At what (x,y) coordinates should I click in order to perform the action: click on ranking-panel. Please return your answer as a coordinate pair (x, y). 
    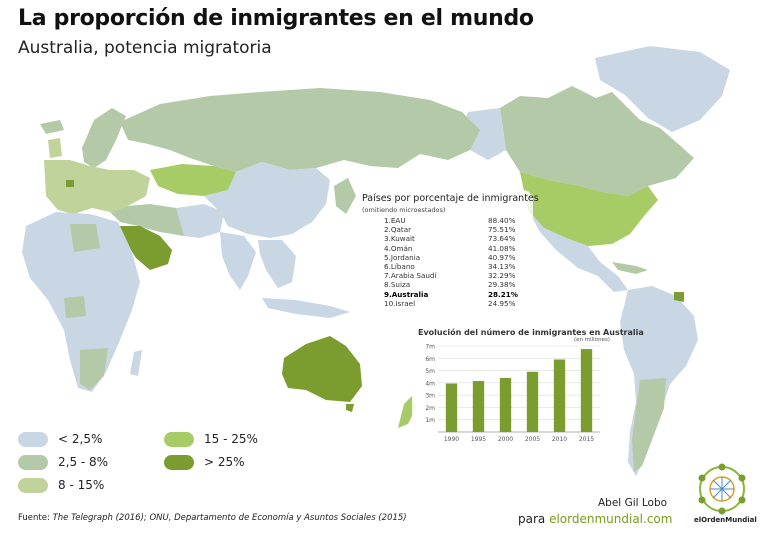
    Looking at the image, I should click on (445, 246).